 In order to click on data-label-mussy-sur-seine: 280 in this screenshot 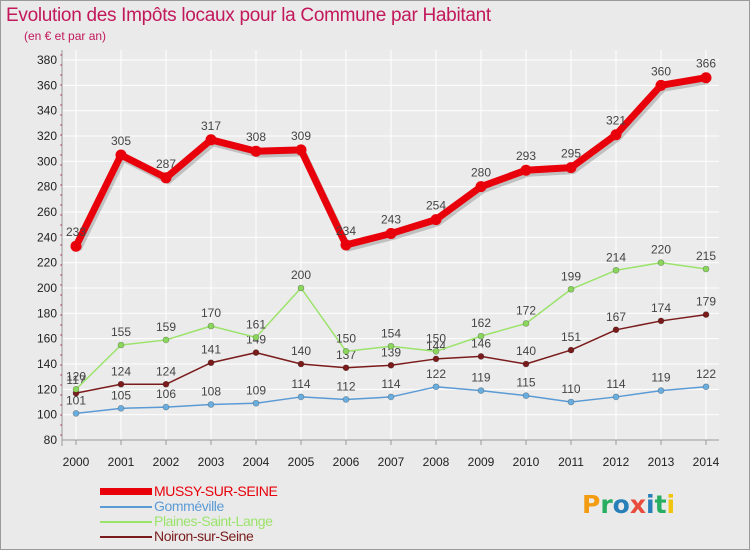, I will do `click(481, 173)`.